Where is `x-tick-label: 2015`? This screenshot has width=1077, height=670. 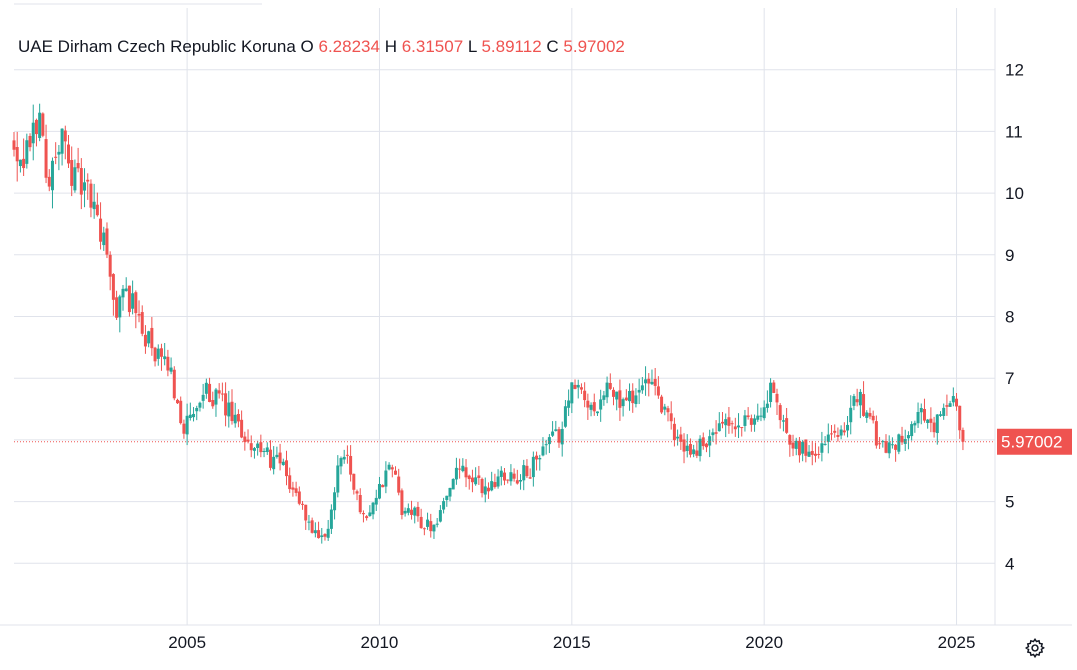
x-tick-label: 2015 is located at coordinates (572, 642).